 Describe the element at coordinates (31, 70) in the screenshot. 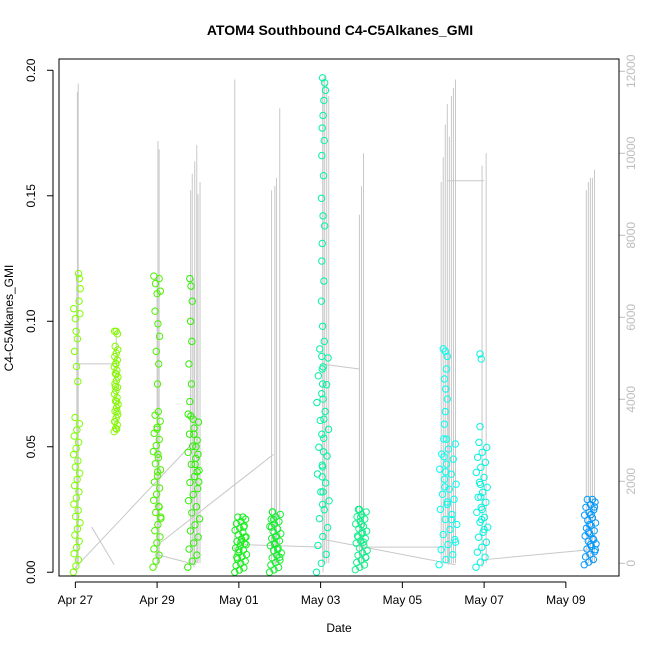

I see `y-tick-label: 0.20` at that location.